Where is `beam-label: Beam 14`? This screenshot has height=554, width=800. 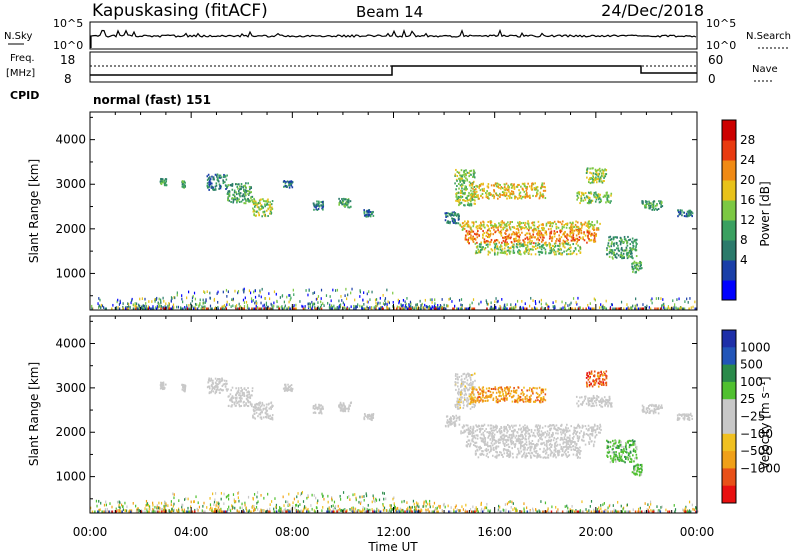 beam-label: Beam 14 is located at coordinates (389, 12).